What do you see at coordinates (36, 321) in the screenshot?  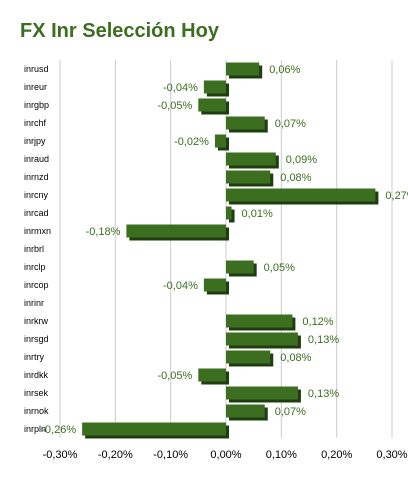 I see `category-label: inrkrw` at bounding box center [36, 321].